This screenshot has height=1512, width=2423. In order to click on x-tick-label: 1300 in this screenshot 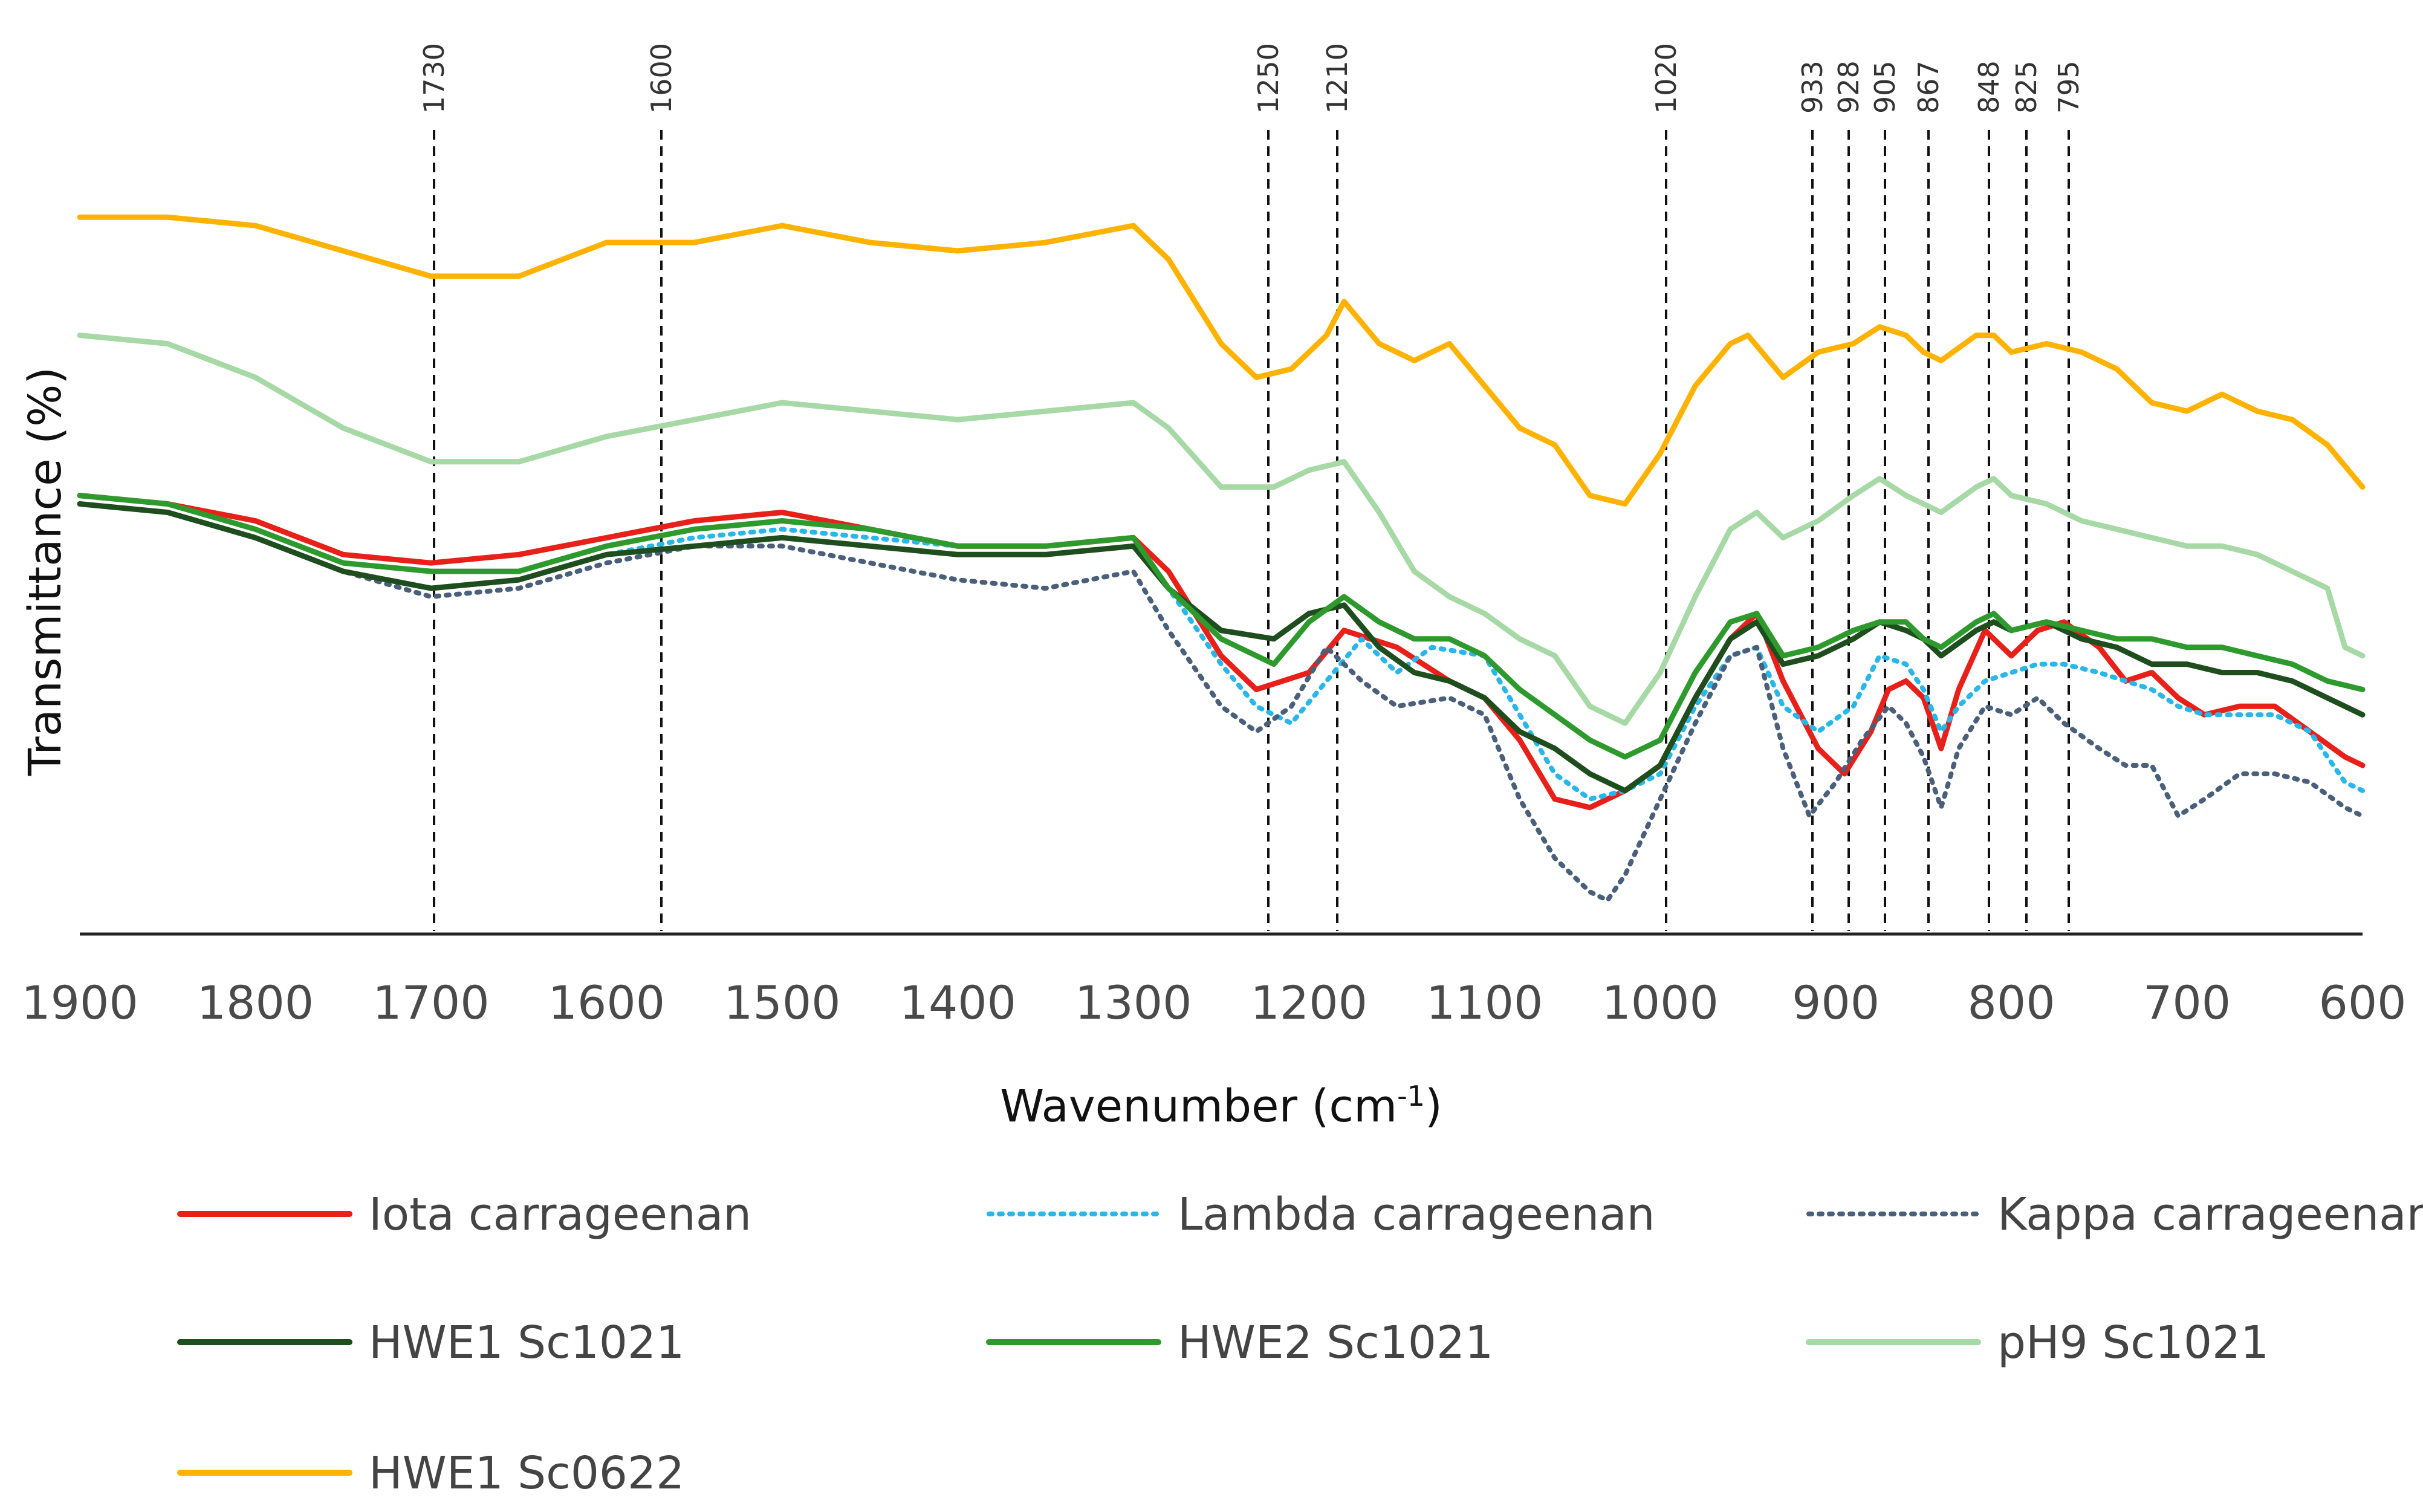, I will do `click(1133, 1003)`.